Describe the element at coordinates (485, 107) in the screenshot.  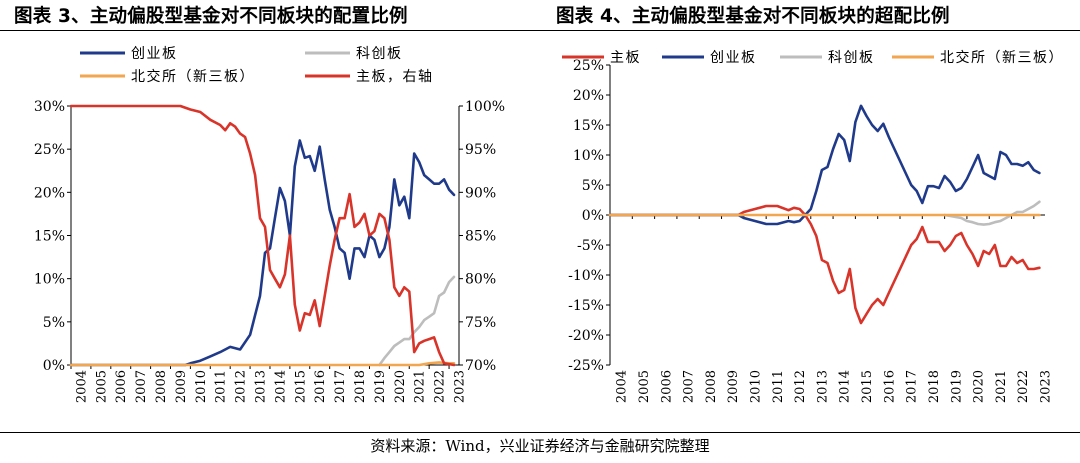
I see `y2-tick-label: 100%` at that location.